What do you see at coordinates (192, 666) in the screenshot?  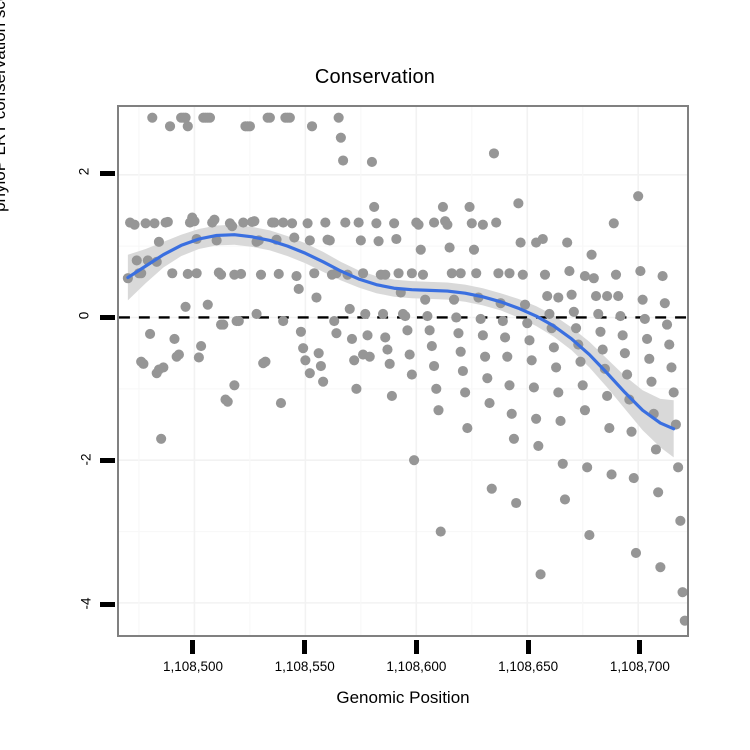 I see `x-tick-label: 1,108,500` at bounding box center [192, 666].